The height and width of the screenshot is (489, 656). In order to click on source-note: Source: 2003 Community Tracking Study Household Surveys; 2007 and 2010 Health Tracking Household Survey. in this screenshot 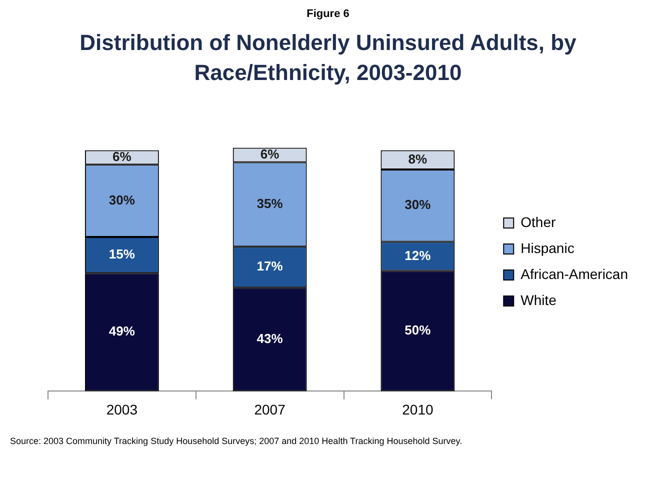, I will do `click(237, 441)`.